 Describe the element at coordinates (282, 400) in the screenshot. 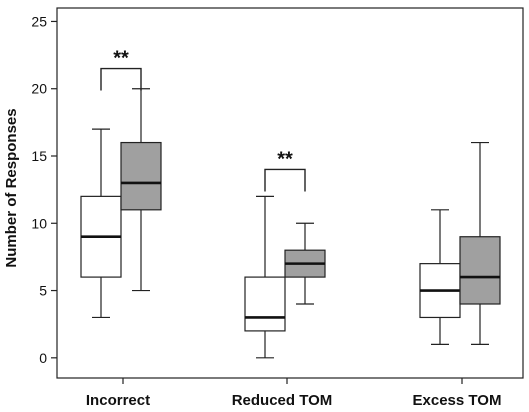

I see `x-category-label: Reduced TOM` at that location.